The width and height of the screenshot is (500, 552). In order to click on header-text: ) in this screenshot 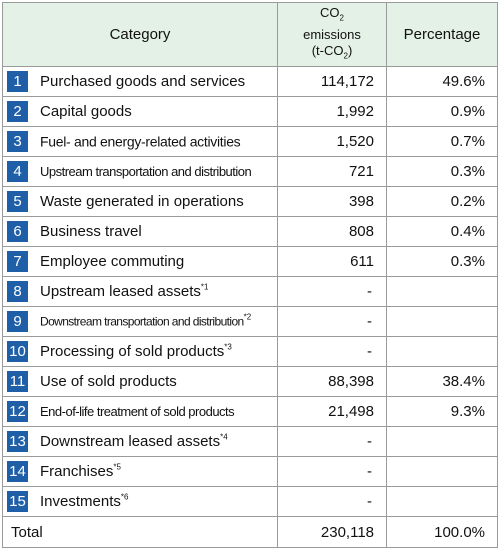, I will do `click(350, 50)`.